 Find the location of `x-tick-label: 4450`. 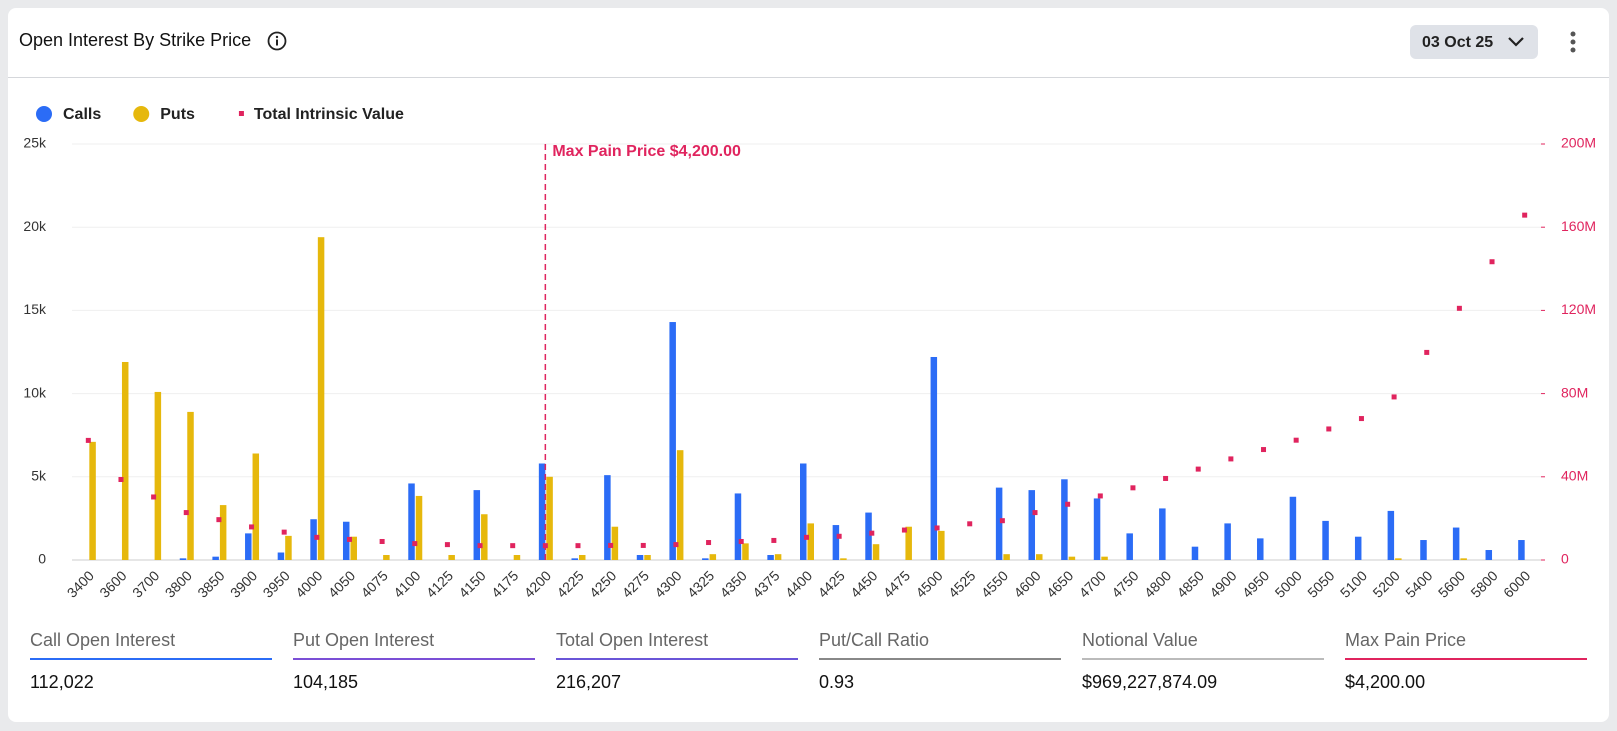

x-tick-label: 4450 is located at coordinates (863, 583).